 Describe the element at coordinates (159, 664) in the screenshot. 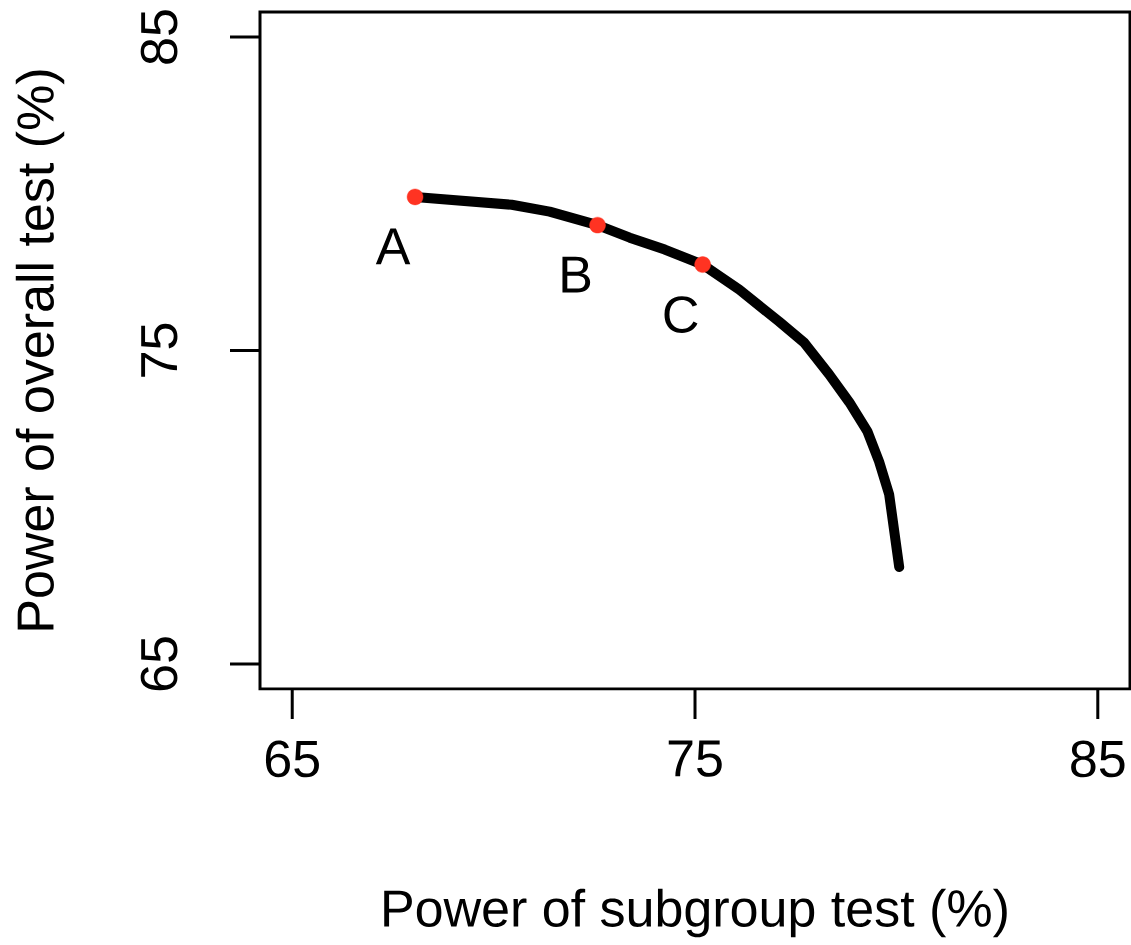

I see `y-tick-label: 65` at that location.